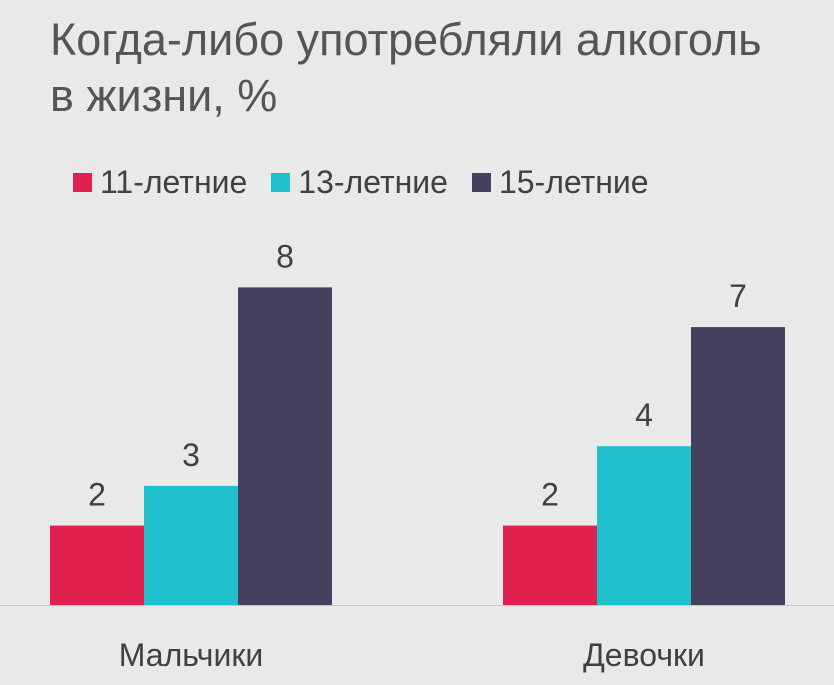  Describe the element at coordinates (191, 455) in the screenshot. I see `data-label: 3` at that location.